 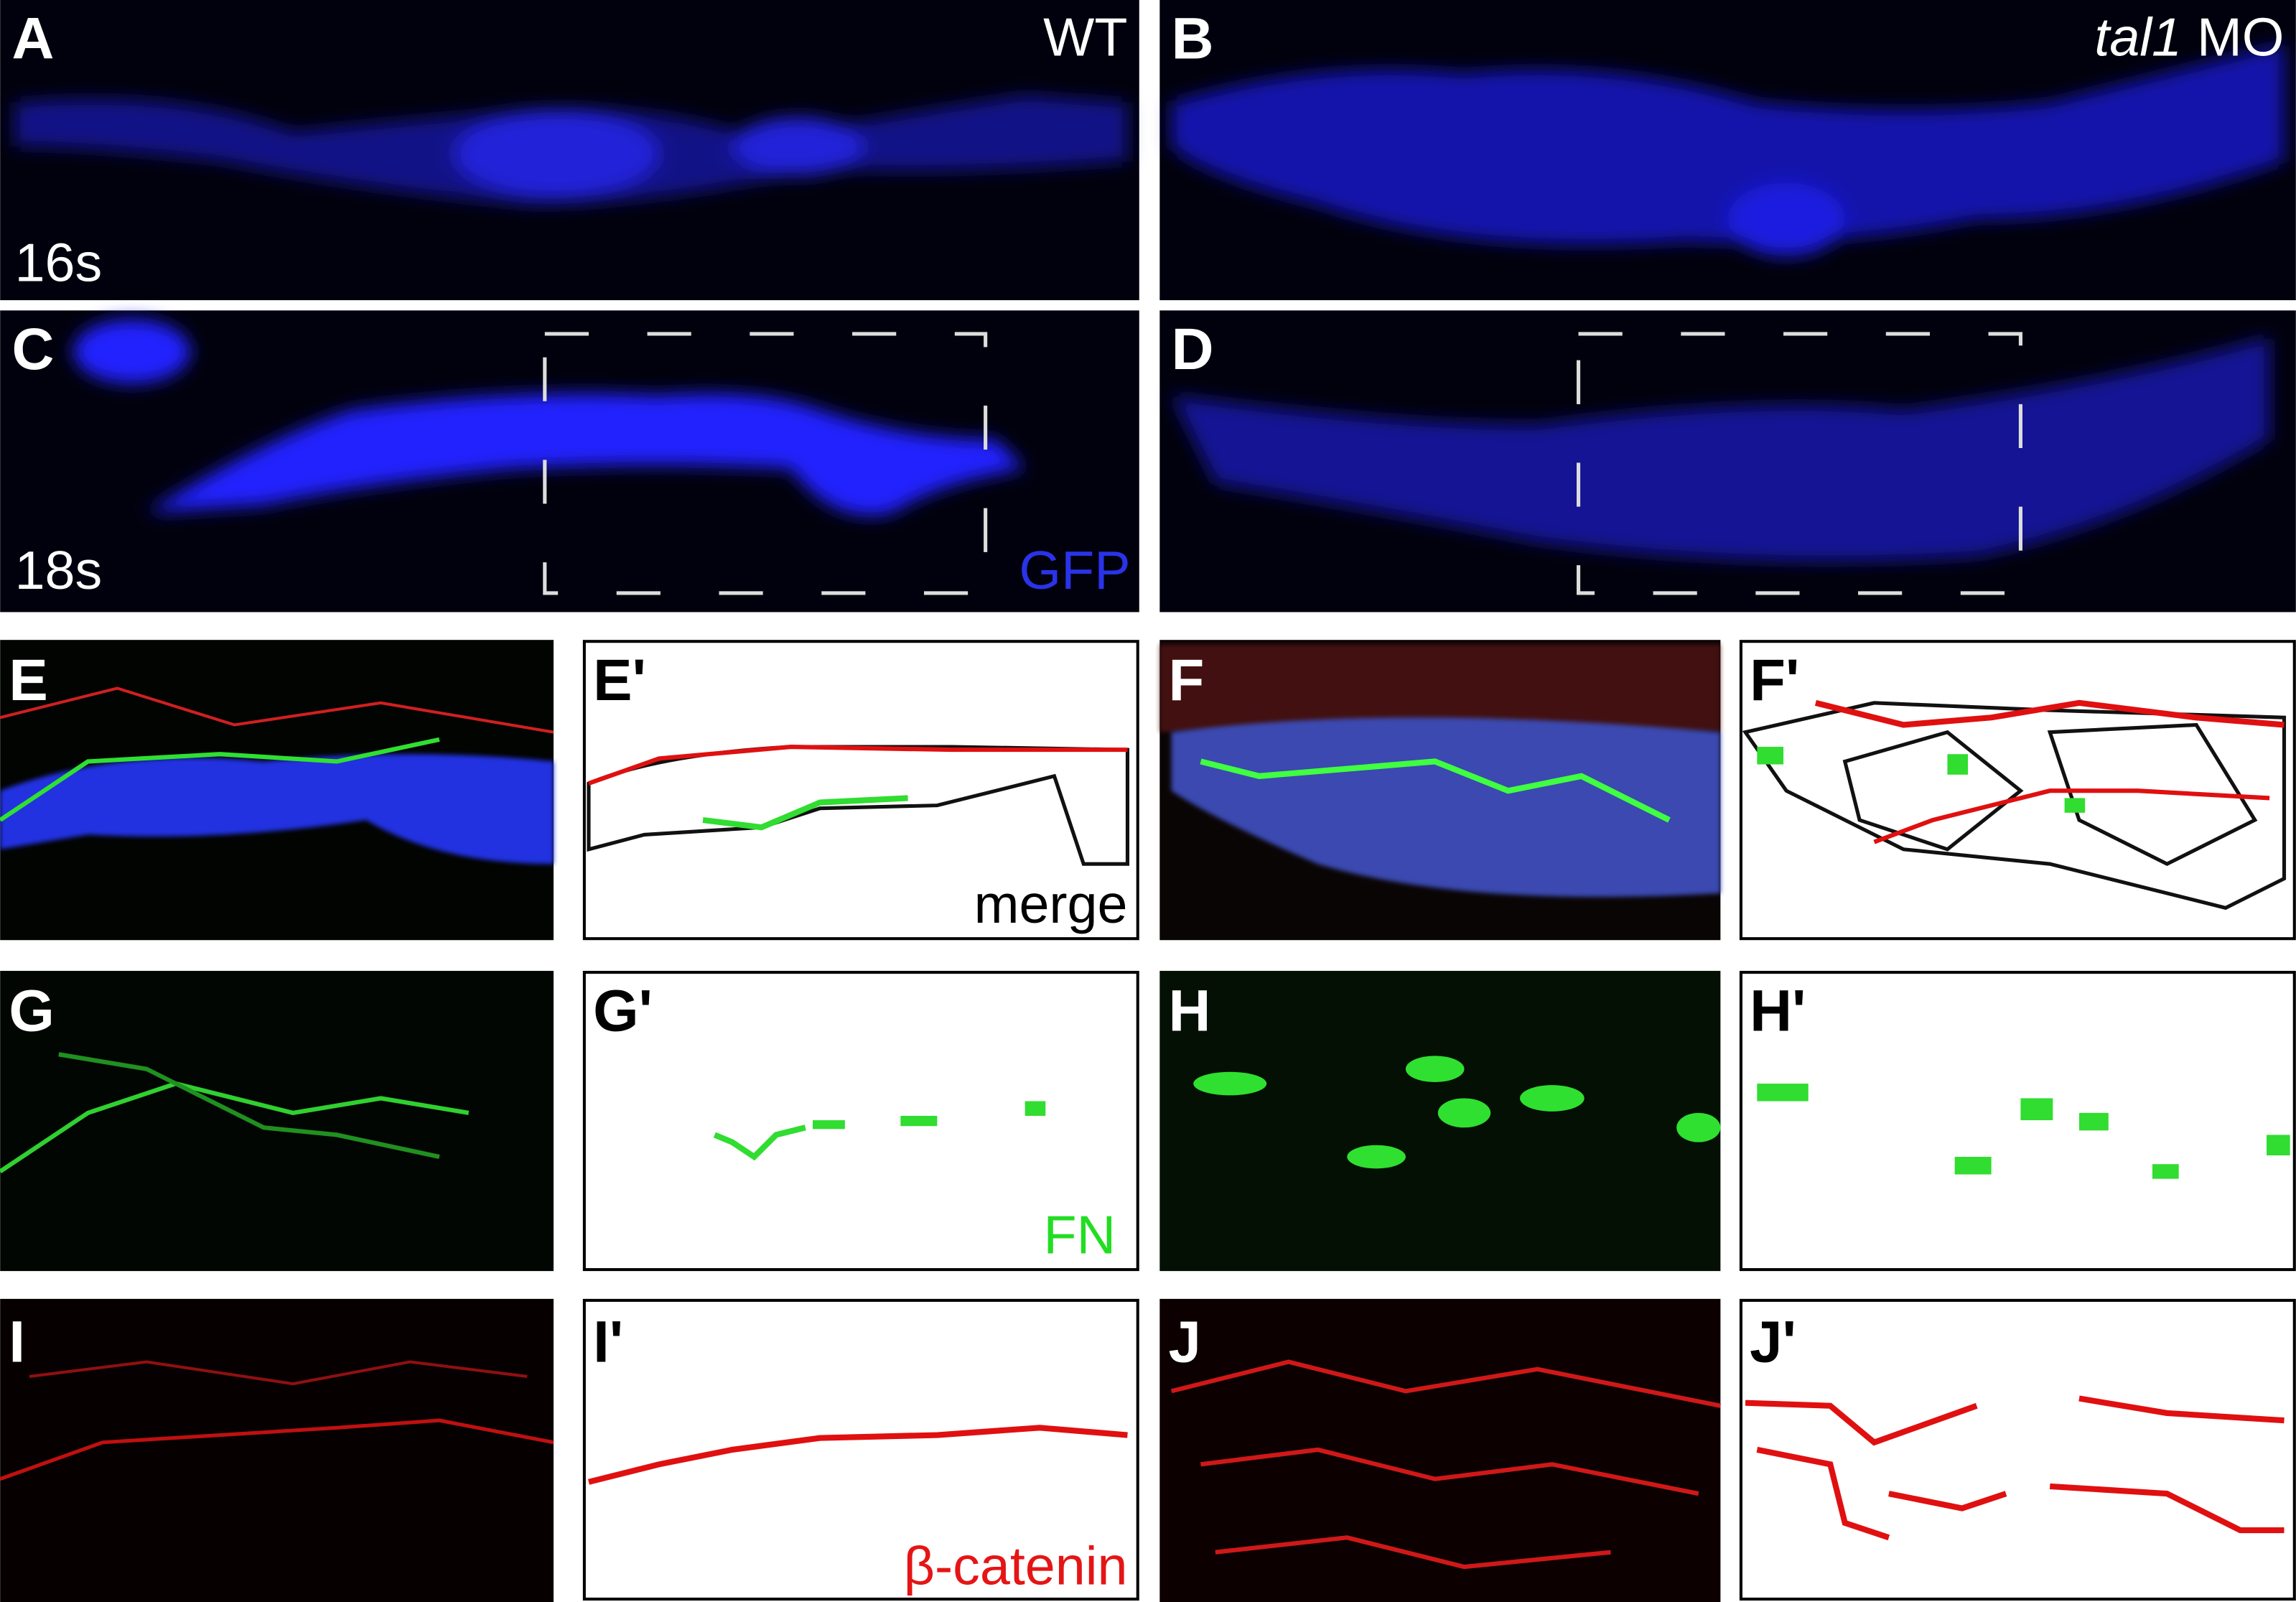 I want to click on panel-label: F, so click(x=1187, y=680).